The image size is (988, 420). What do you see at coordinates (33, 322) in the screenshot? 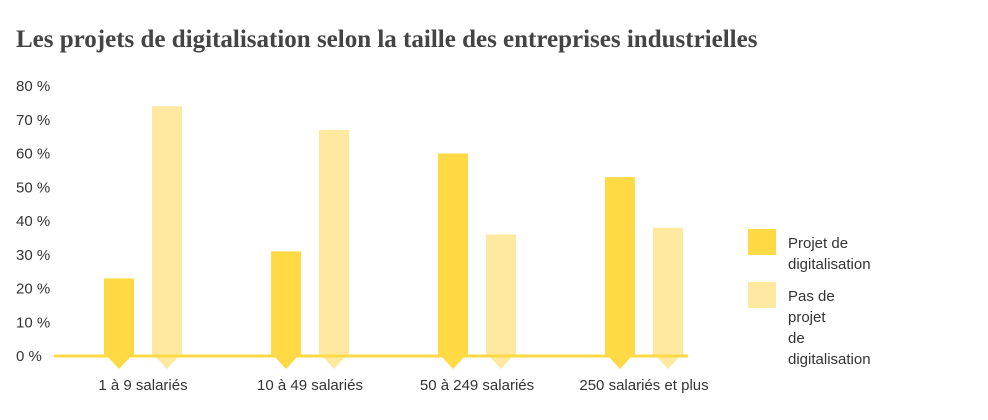
I see `y-tick-label: 10 %` at bounding box center [33, 322].